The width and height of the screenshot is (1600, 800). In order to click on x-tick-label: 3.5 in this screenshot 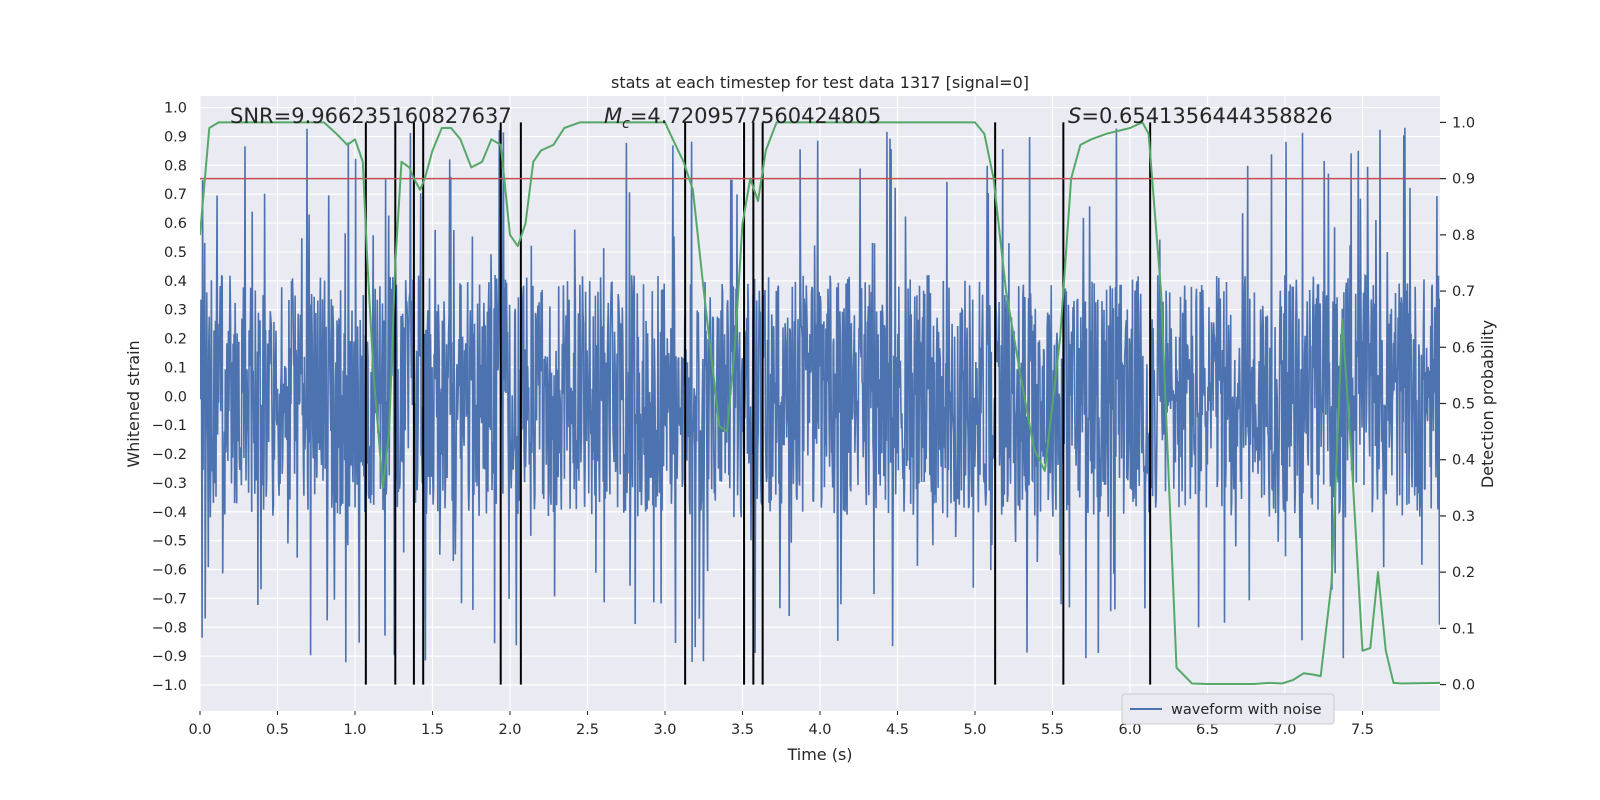, I will do `click(742, 730)`.